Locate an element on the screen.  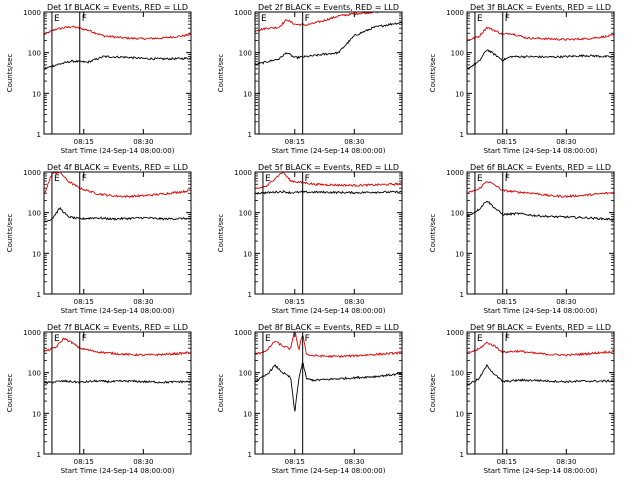
subplot-title: Det 6f BLACK = Events, RED = LLD is located at coordinates (540, 167).